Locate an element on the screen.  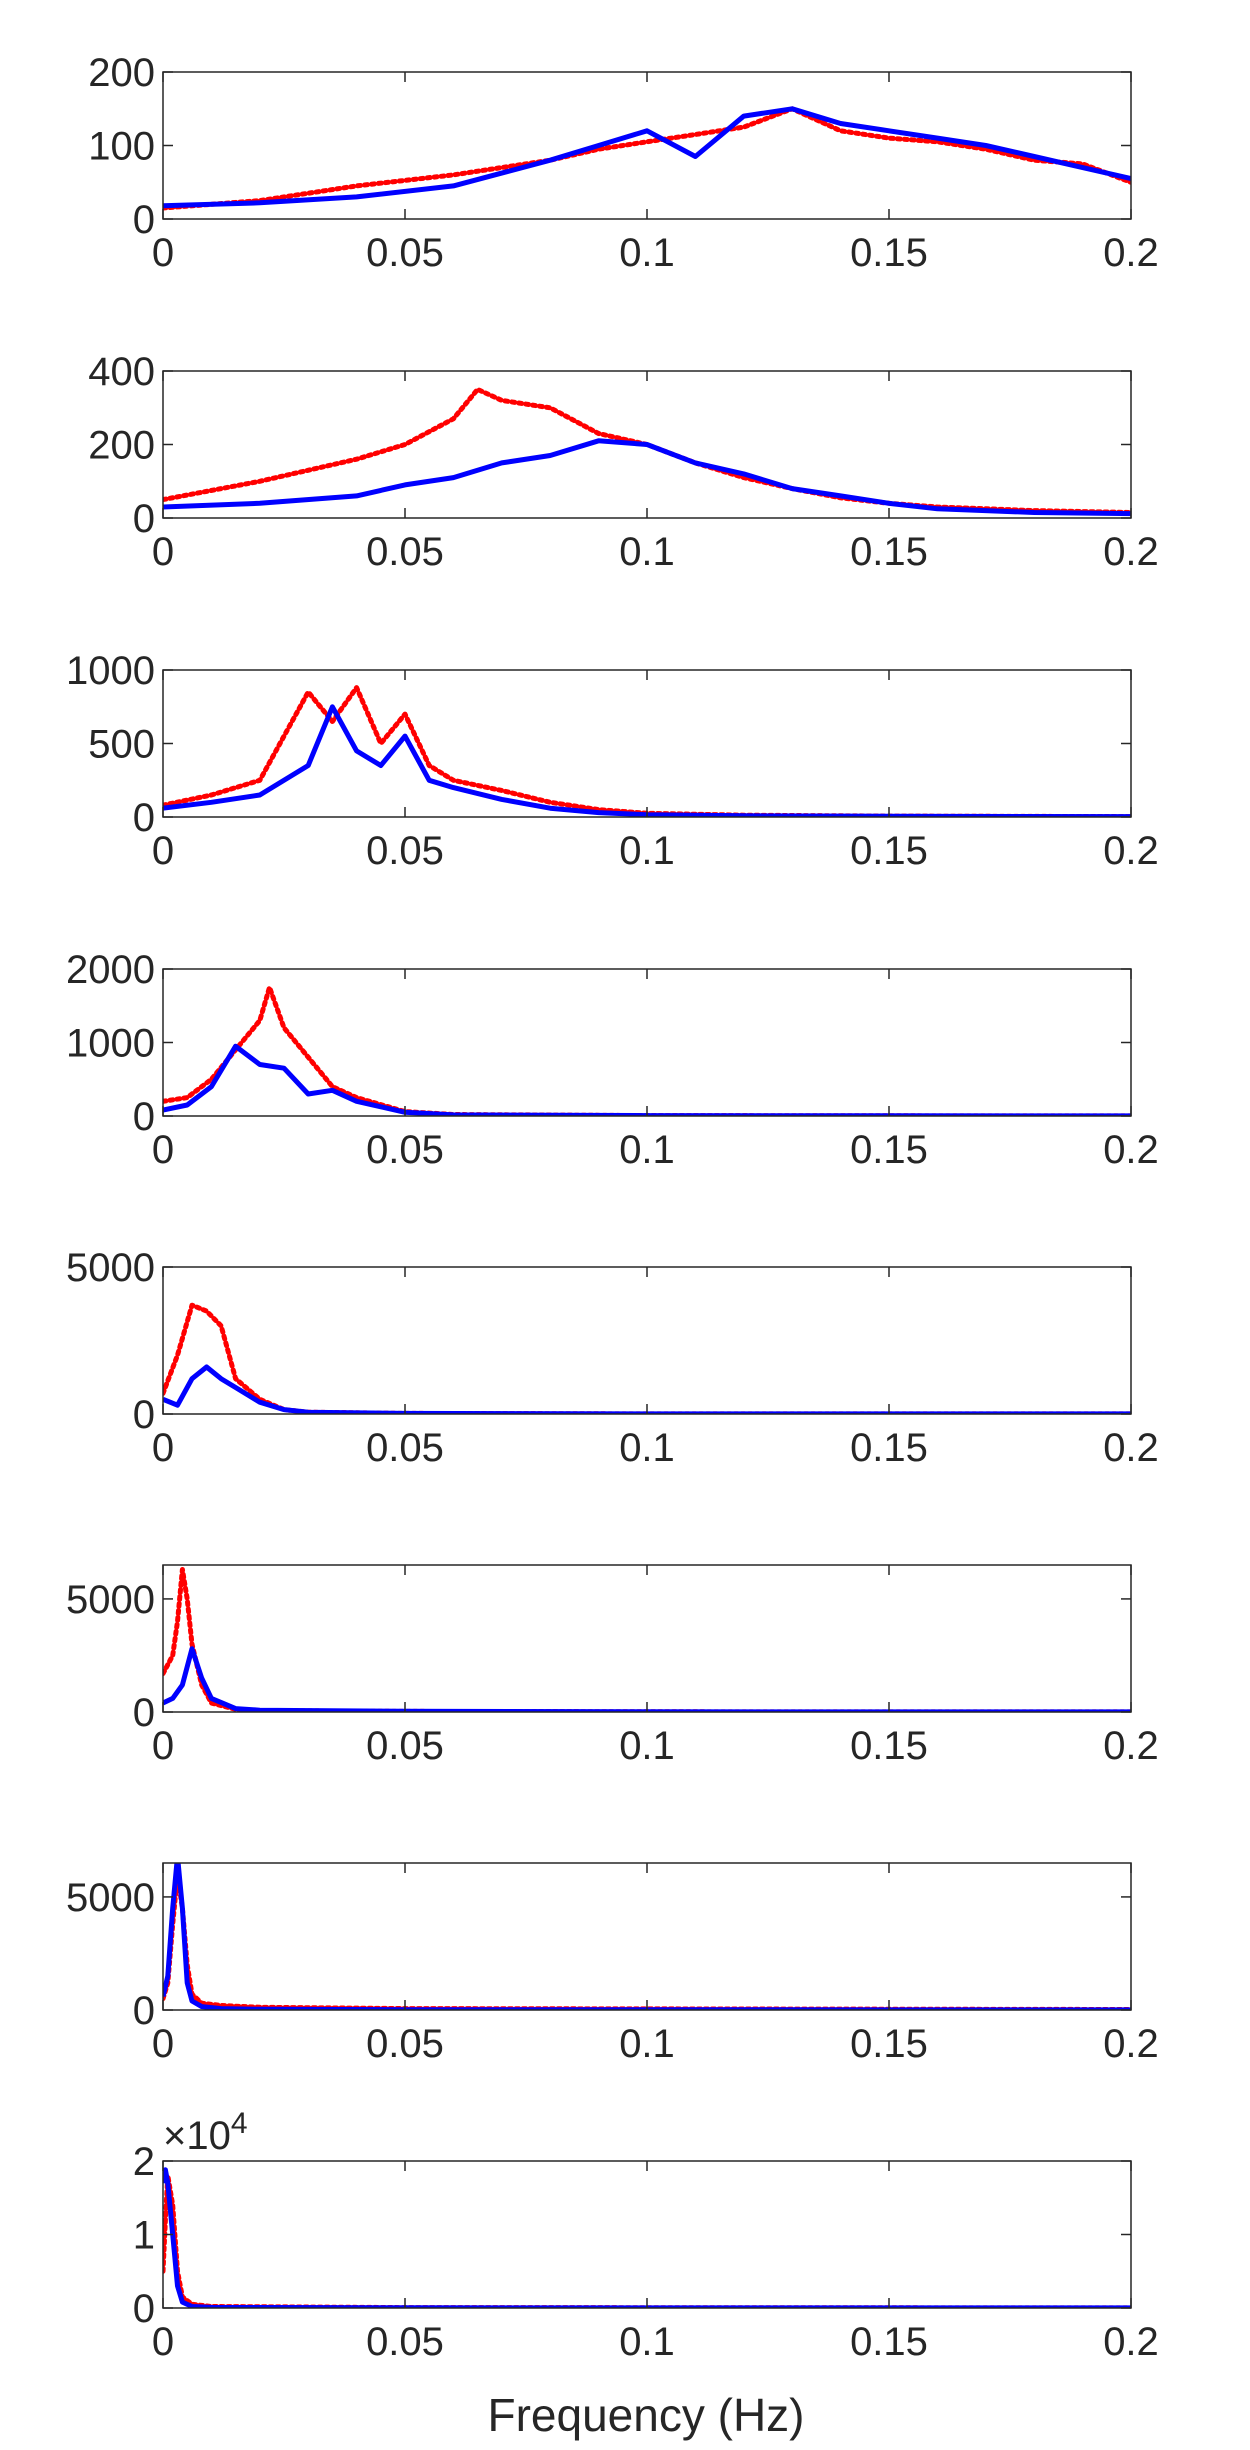
y-tick-label: 2000 is located at coordinates (110, 970).